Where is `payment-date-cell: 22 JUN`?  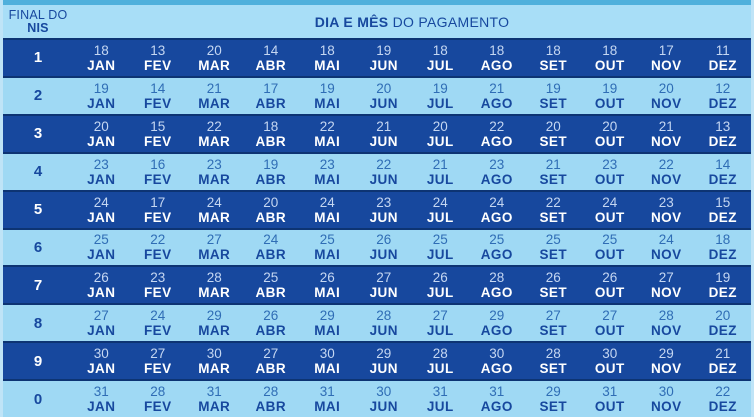
payment-date-cell: 22 JUN is located at coordinates (384, 172).